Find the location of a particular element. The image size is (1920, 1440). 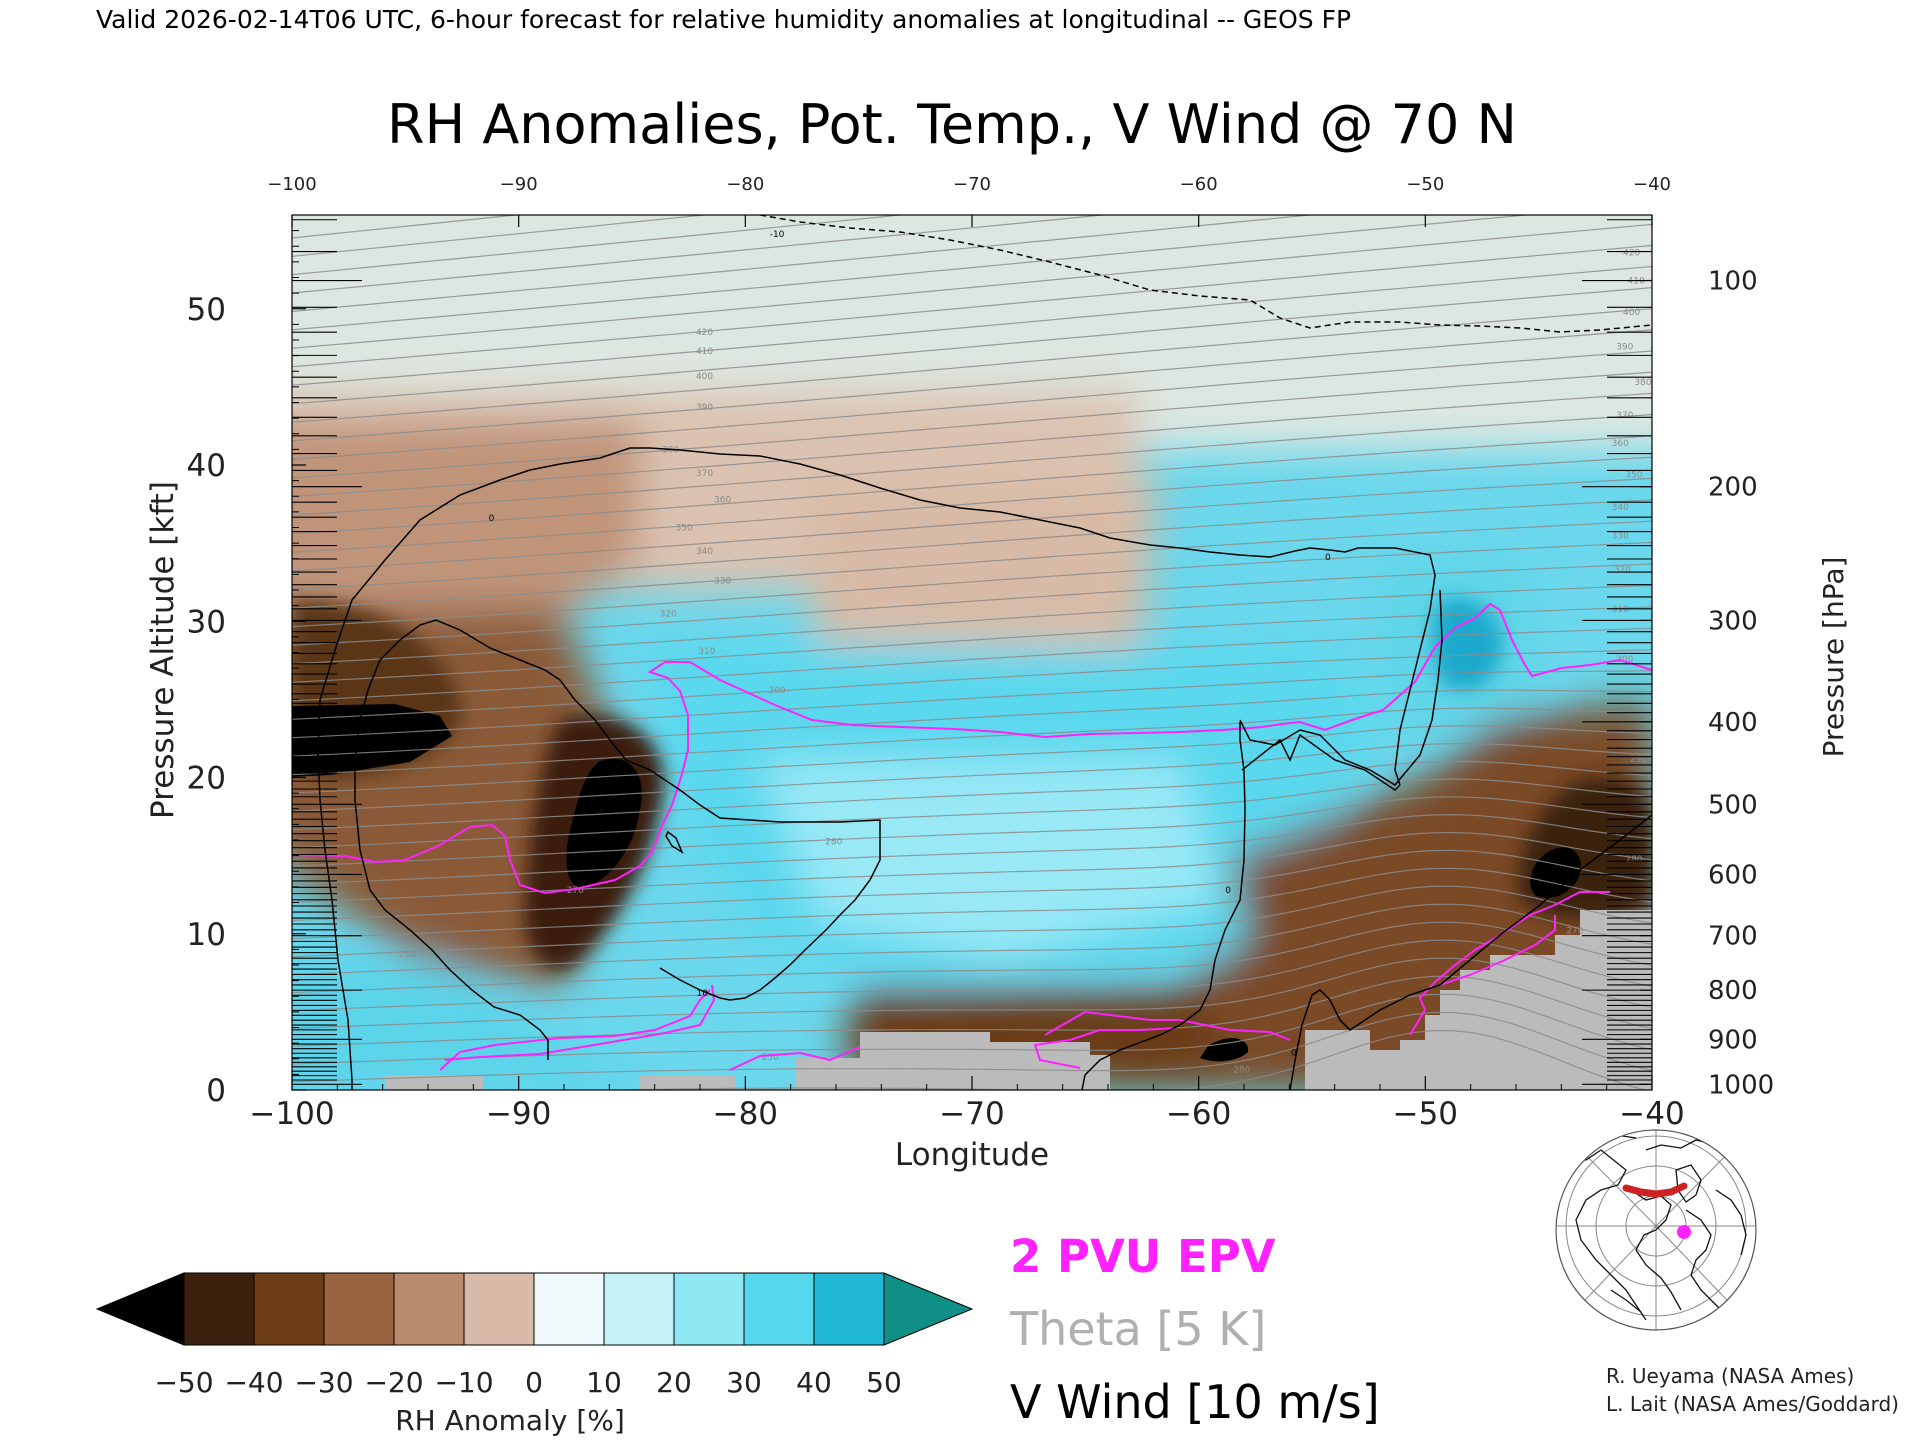

pressure-tick-label: 1000 is located at coordinates (1741, 1085).